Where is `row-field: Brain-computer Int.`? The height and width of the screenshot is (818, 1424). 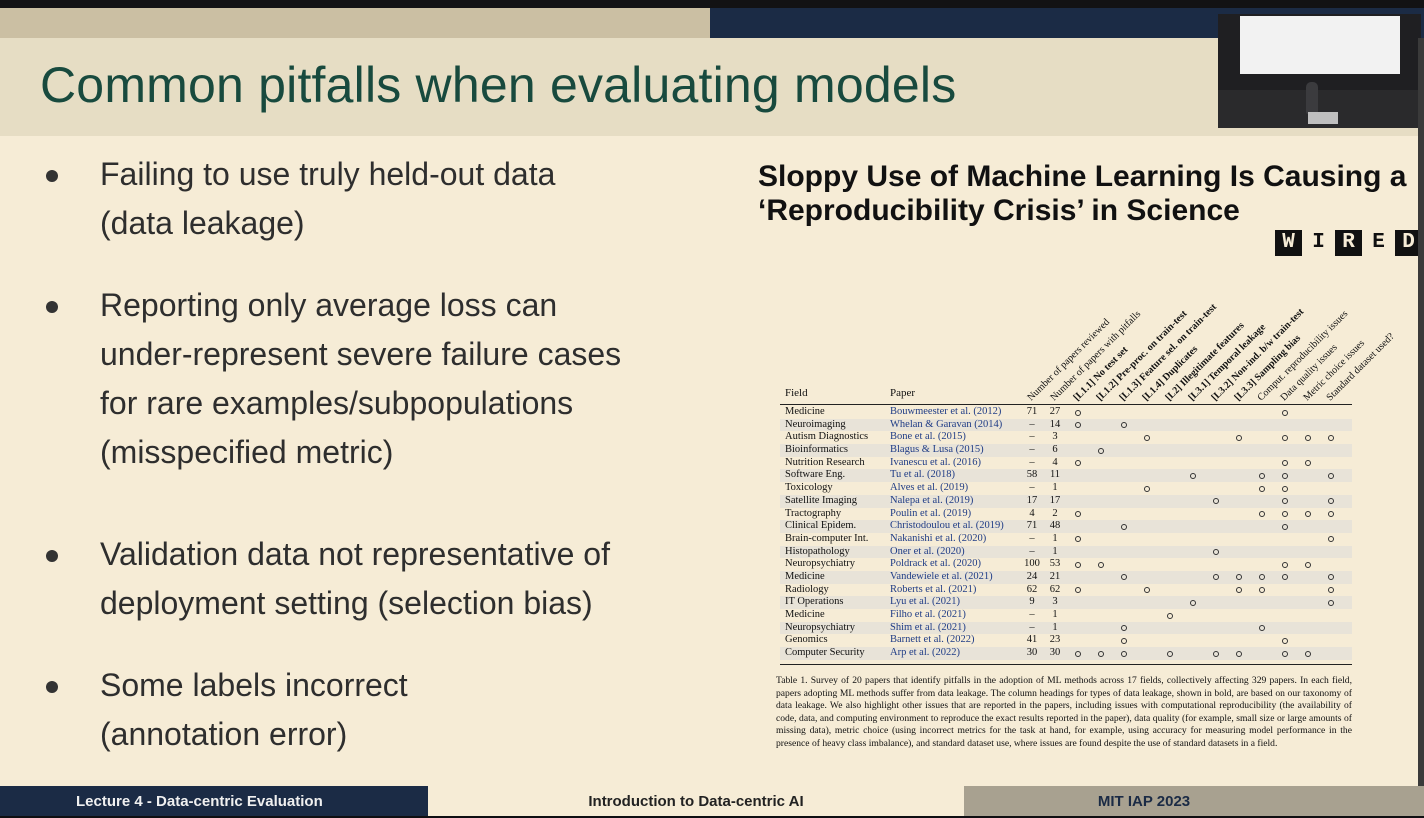 row-field: Brain-computer Int. is located at coordinates (827, 538).